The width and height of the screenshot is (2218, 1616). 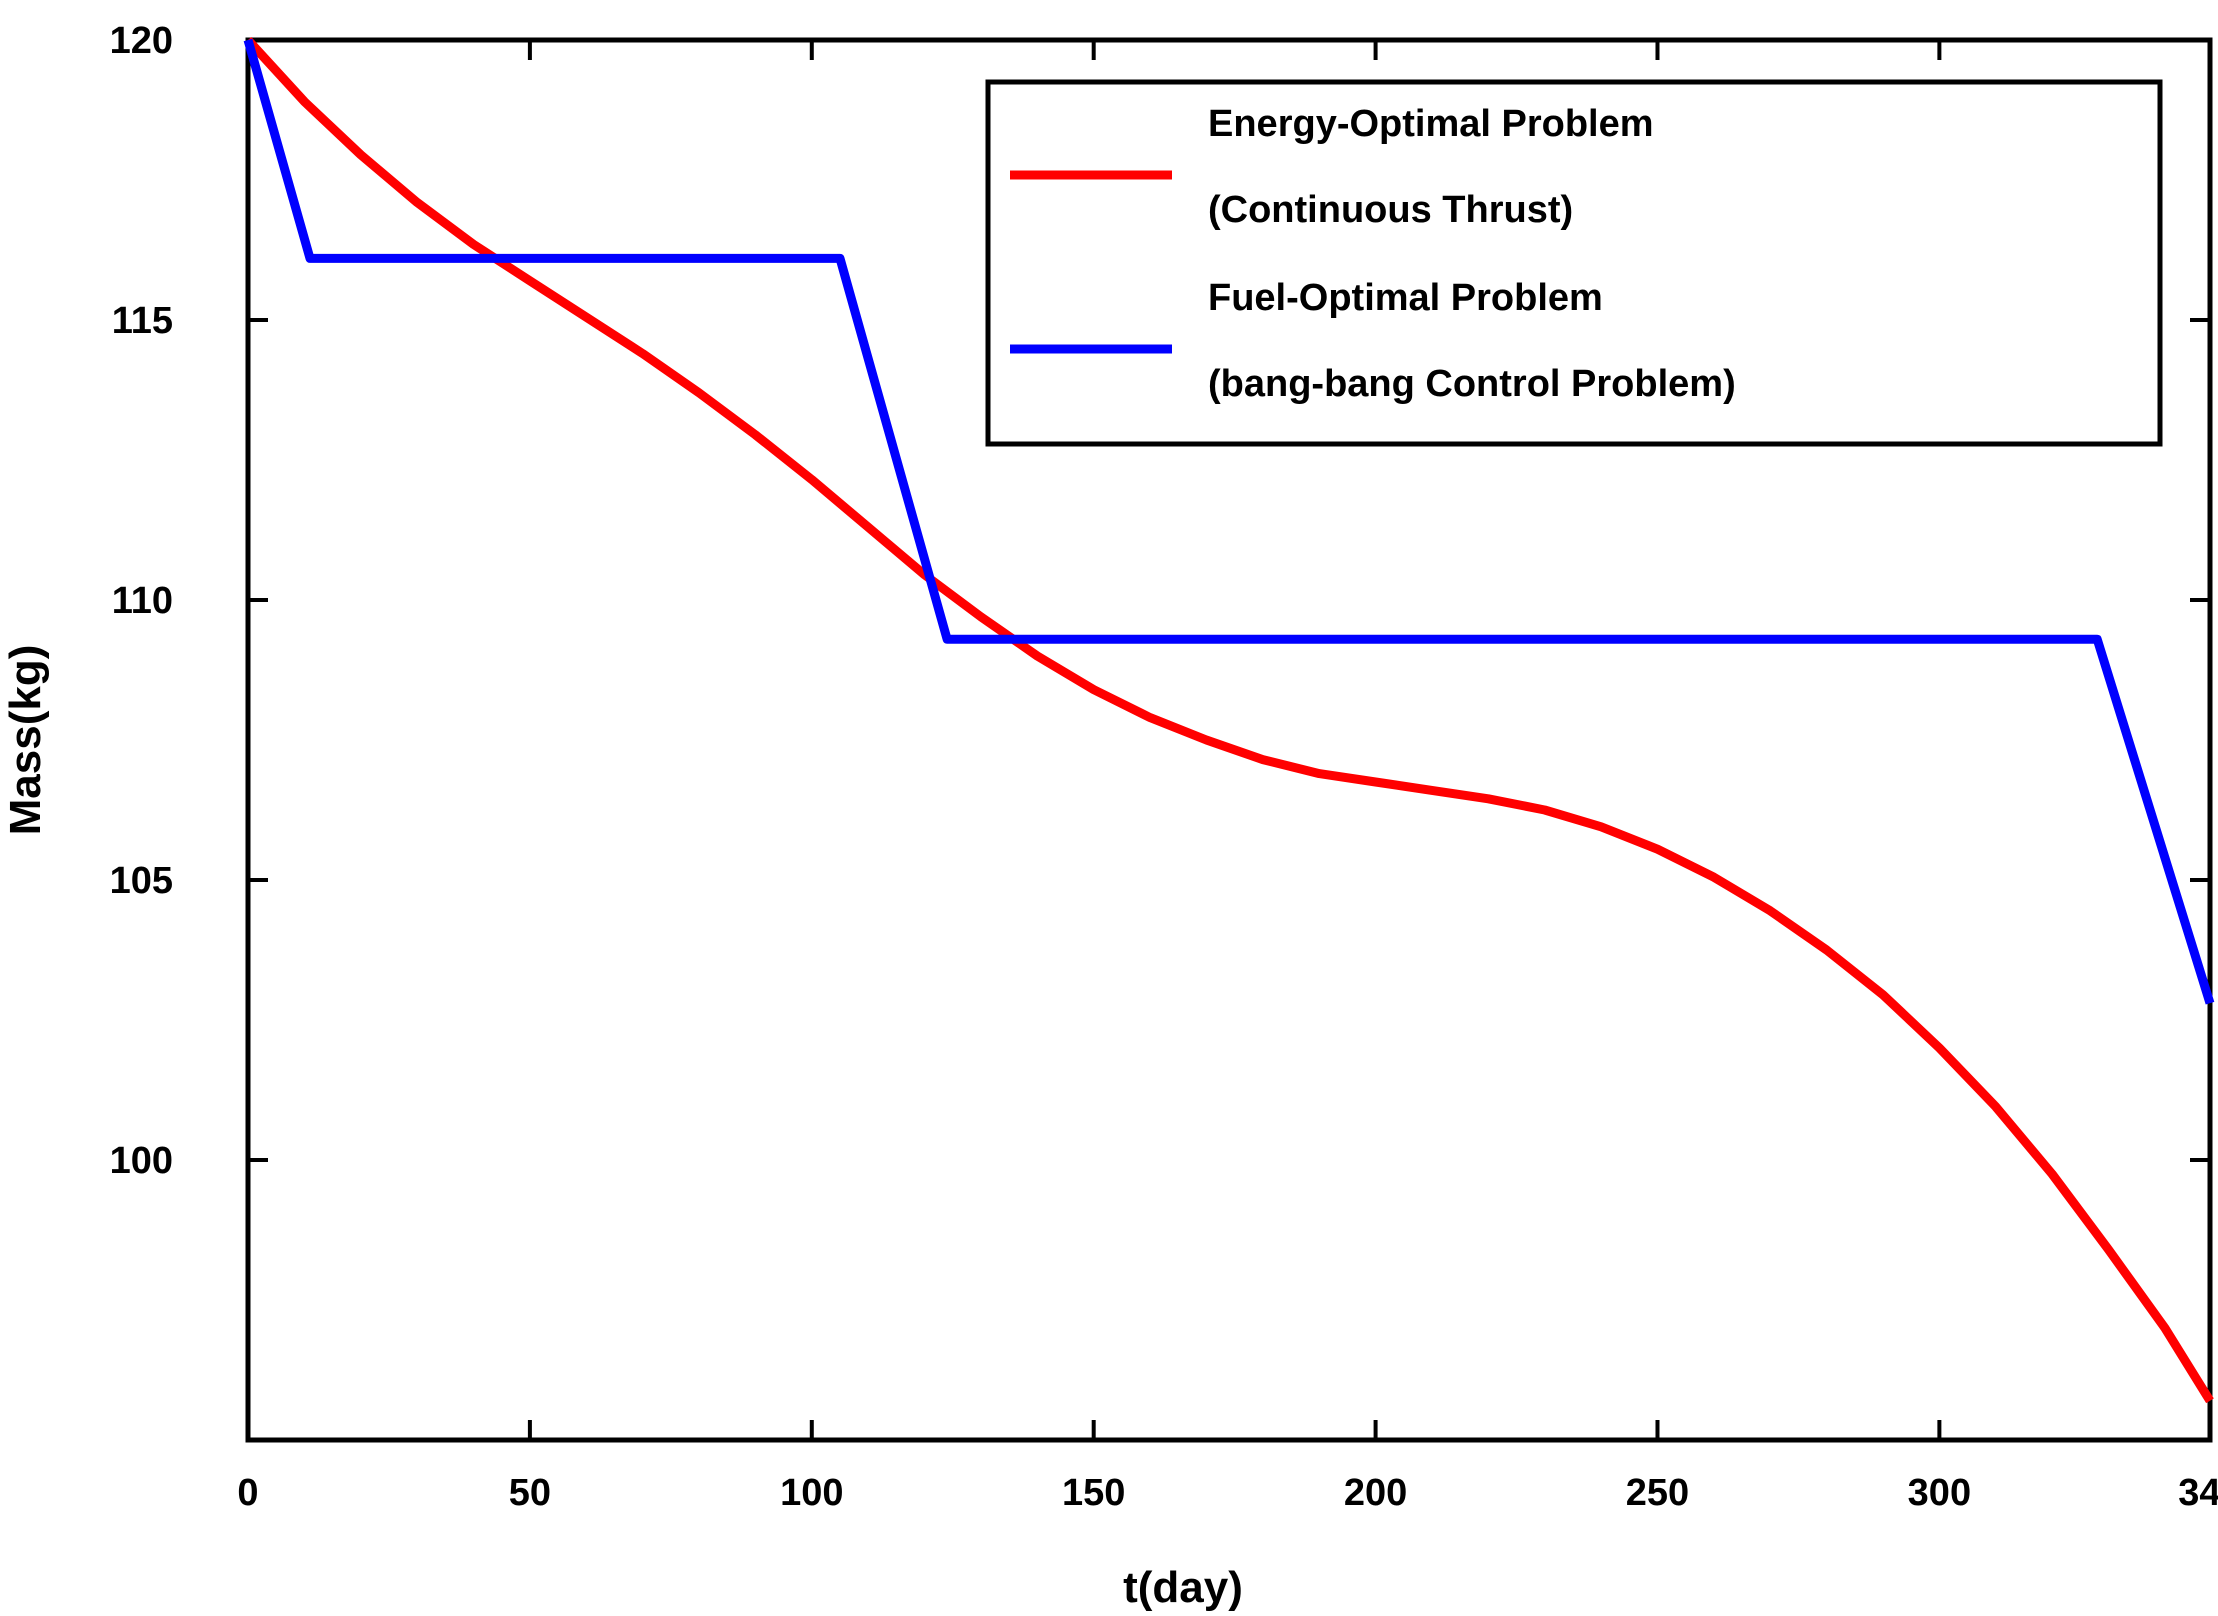 I want to click on legend-label-fuel-optimal-line2: (bang-bang Control Problem), so click(x=1472, y=384).